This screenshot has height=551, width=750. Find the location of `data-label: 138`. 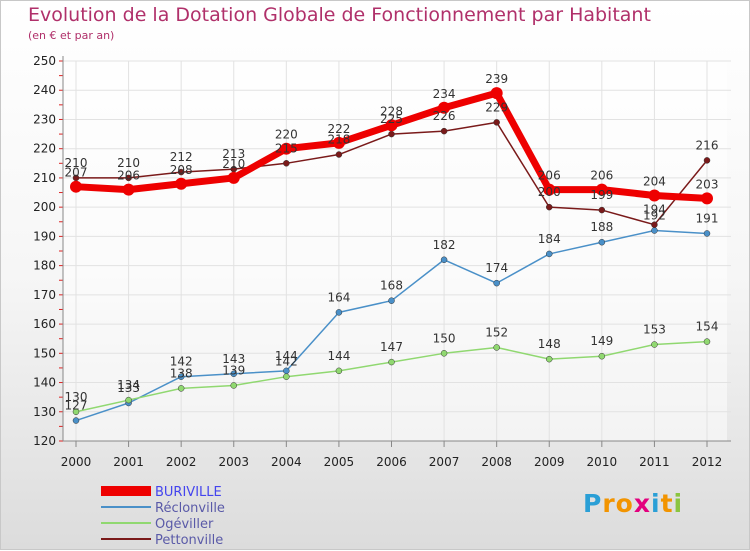

data-label: 138 is located at coordinates (181, 373).